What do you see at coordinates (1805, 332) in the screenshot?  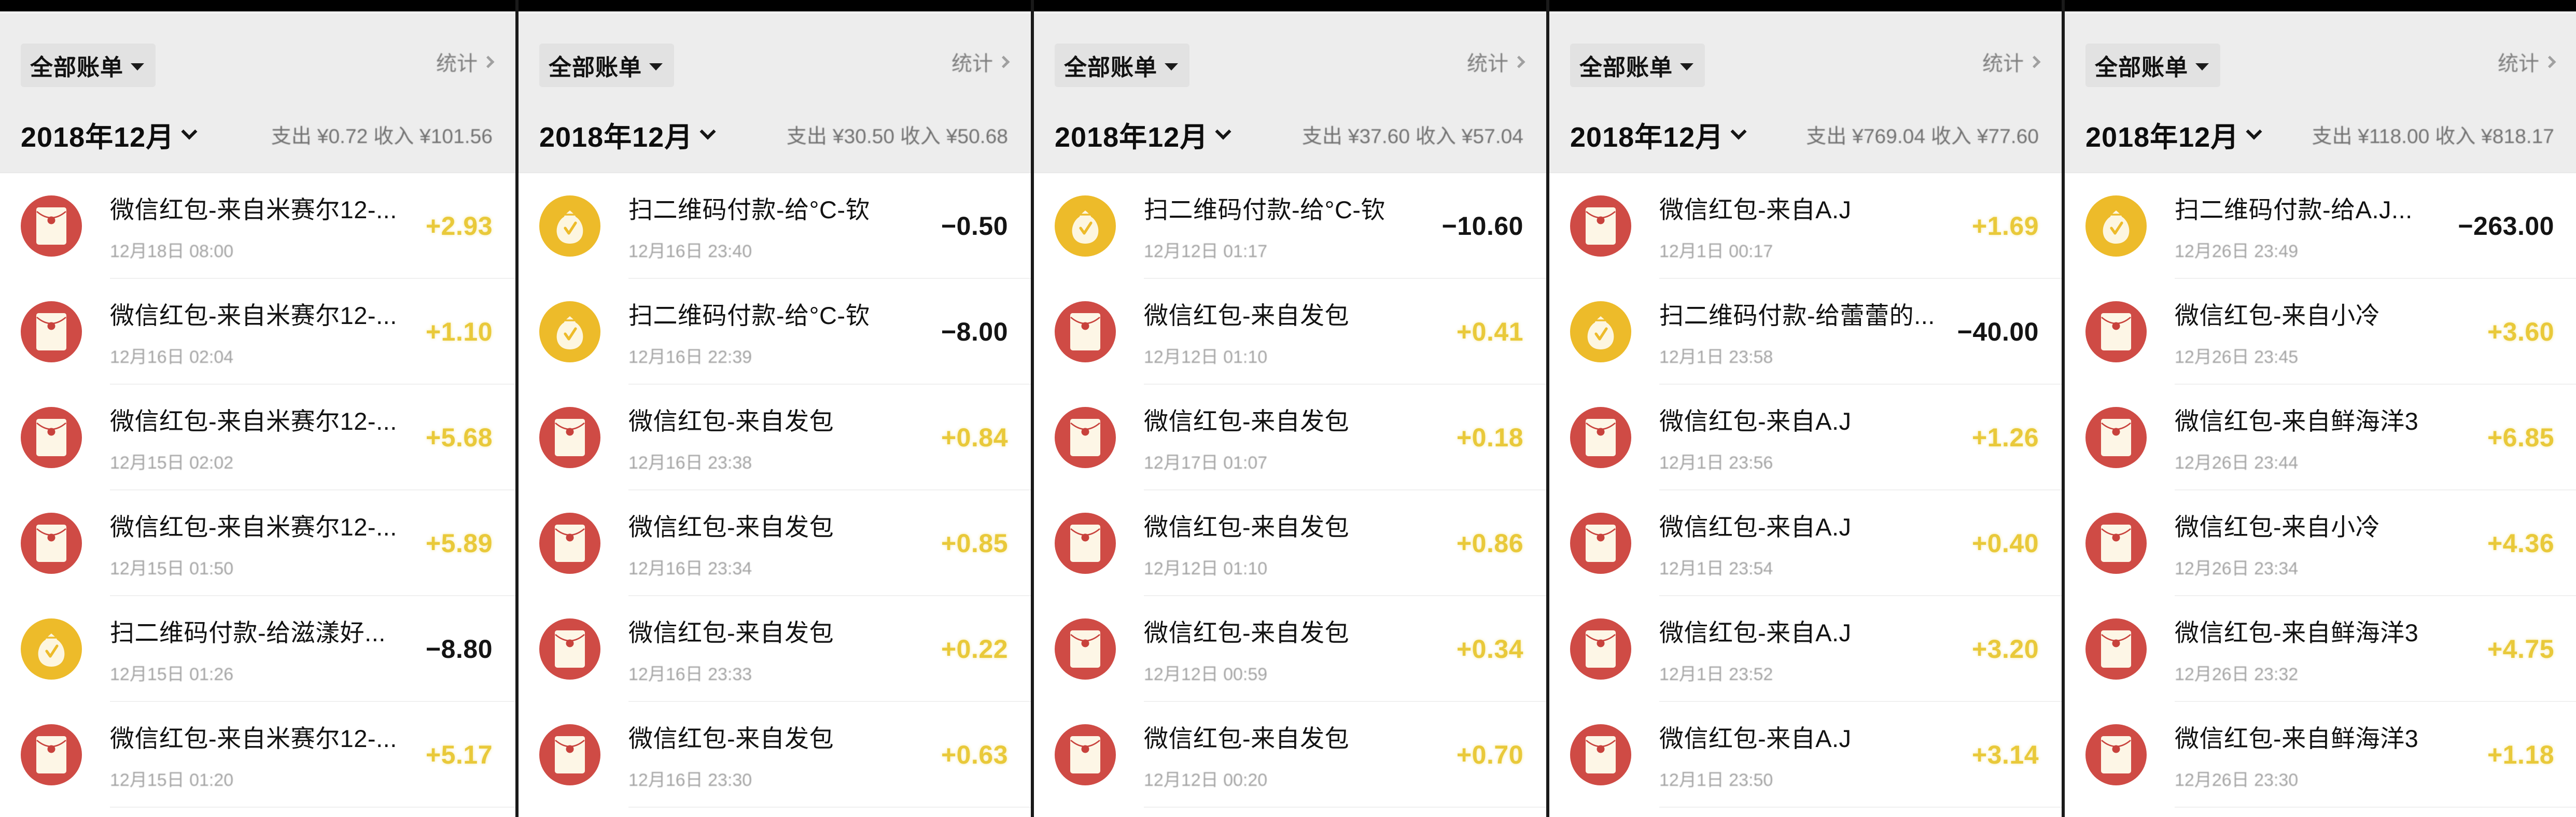 I see `transaction-row: 扫二维码付款-给蕾蕾的... 12月1日 23:58 −40.00` at bounding box center [1805, 332].